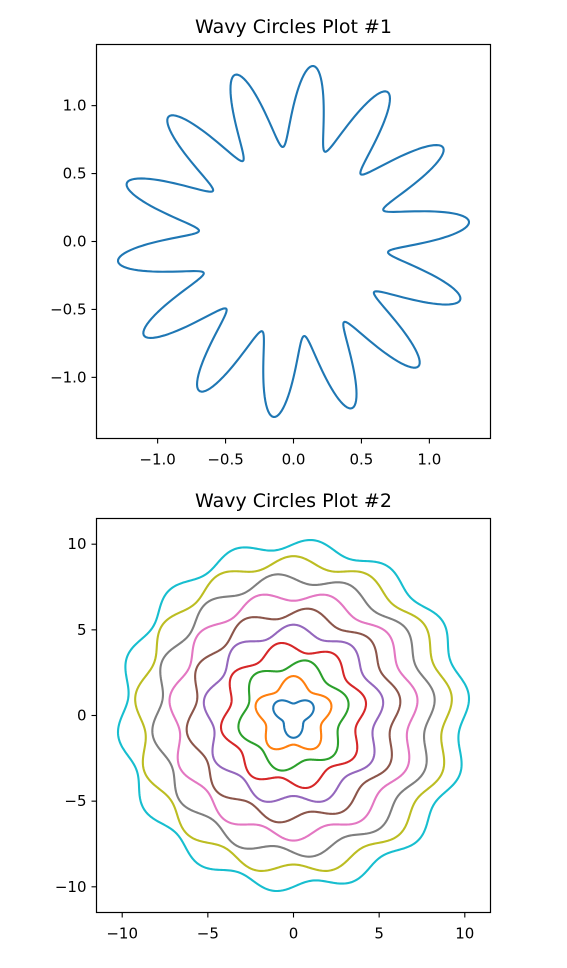  I want to click on x-axis: −10 −5 0 5 10, so click(290, 927).